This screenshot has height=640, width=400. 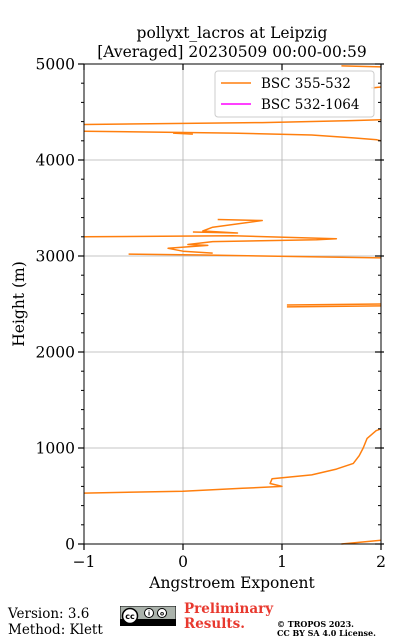 What do you see at coordinates (49, 614) in the screenshot?
I see `version-text: Version: 3.6` at bounding box center [49, 614].